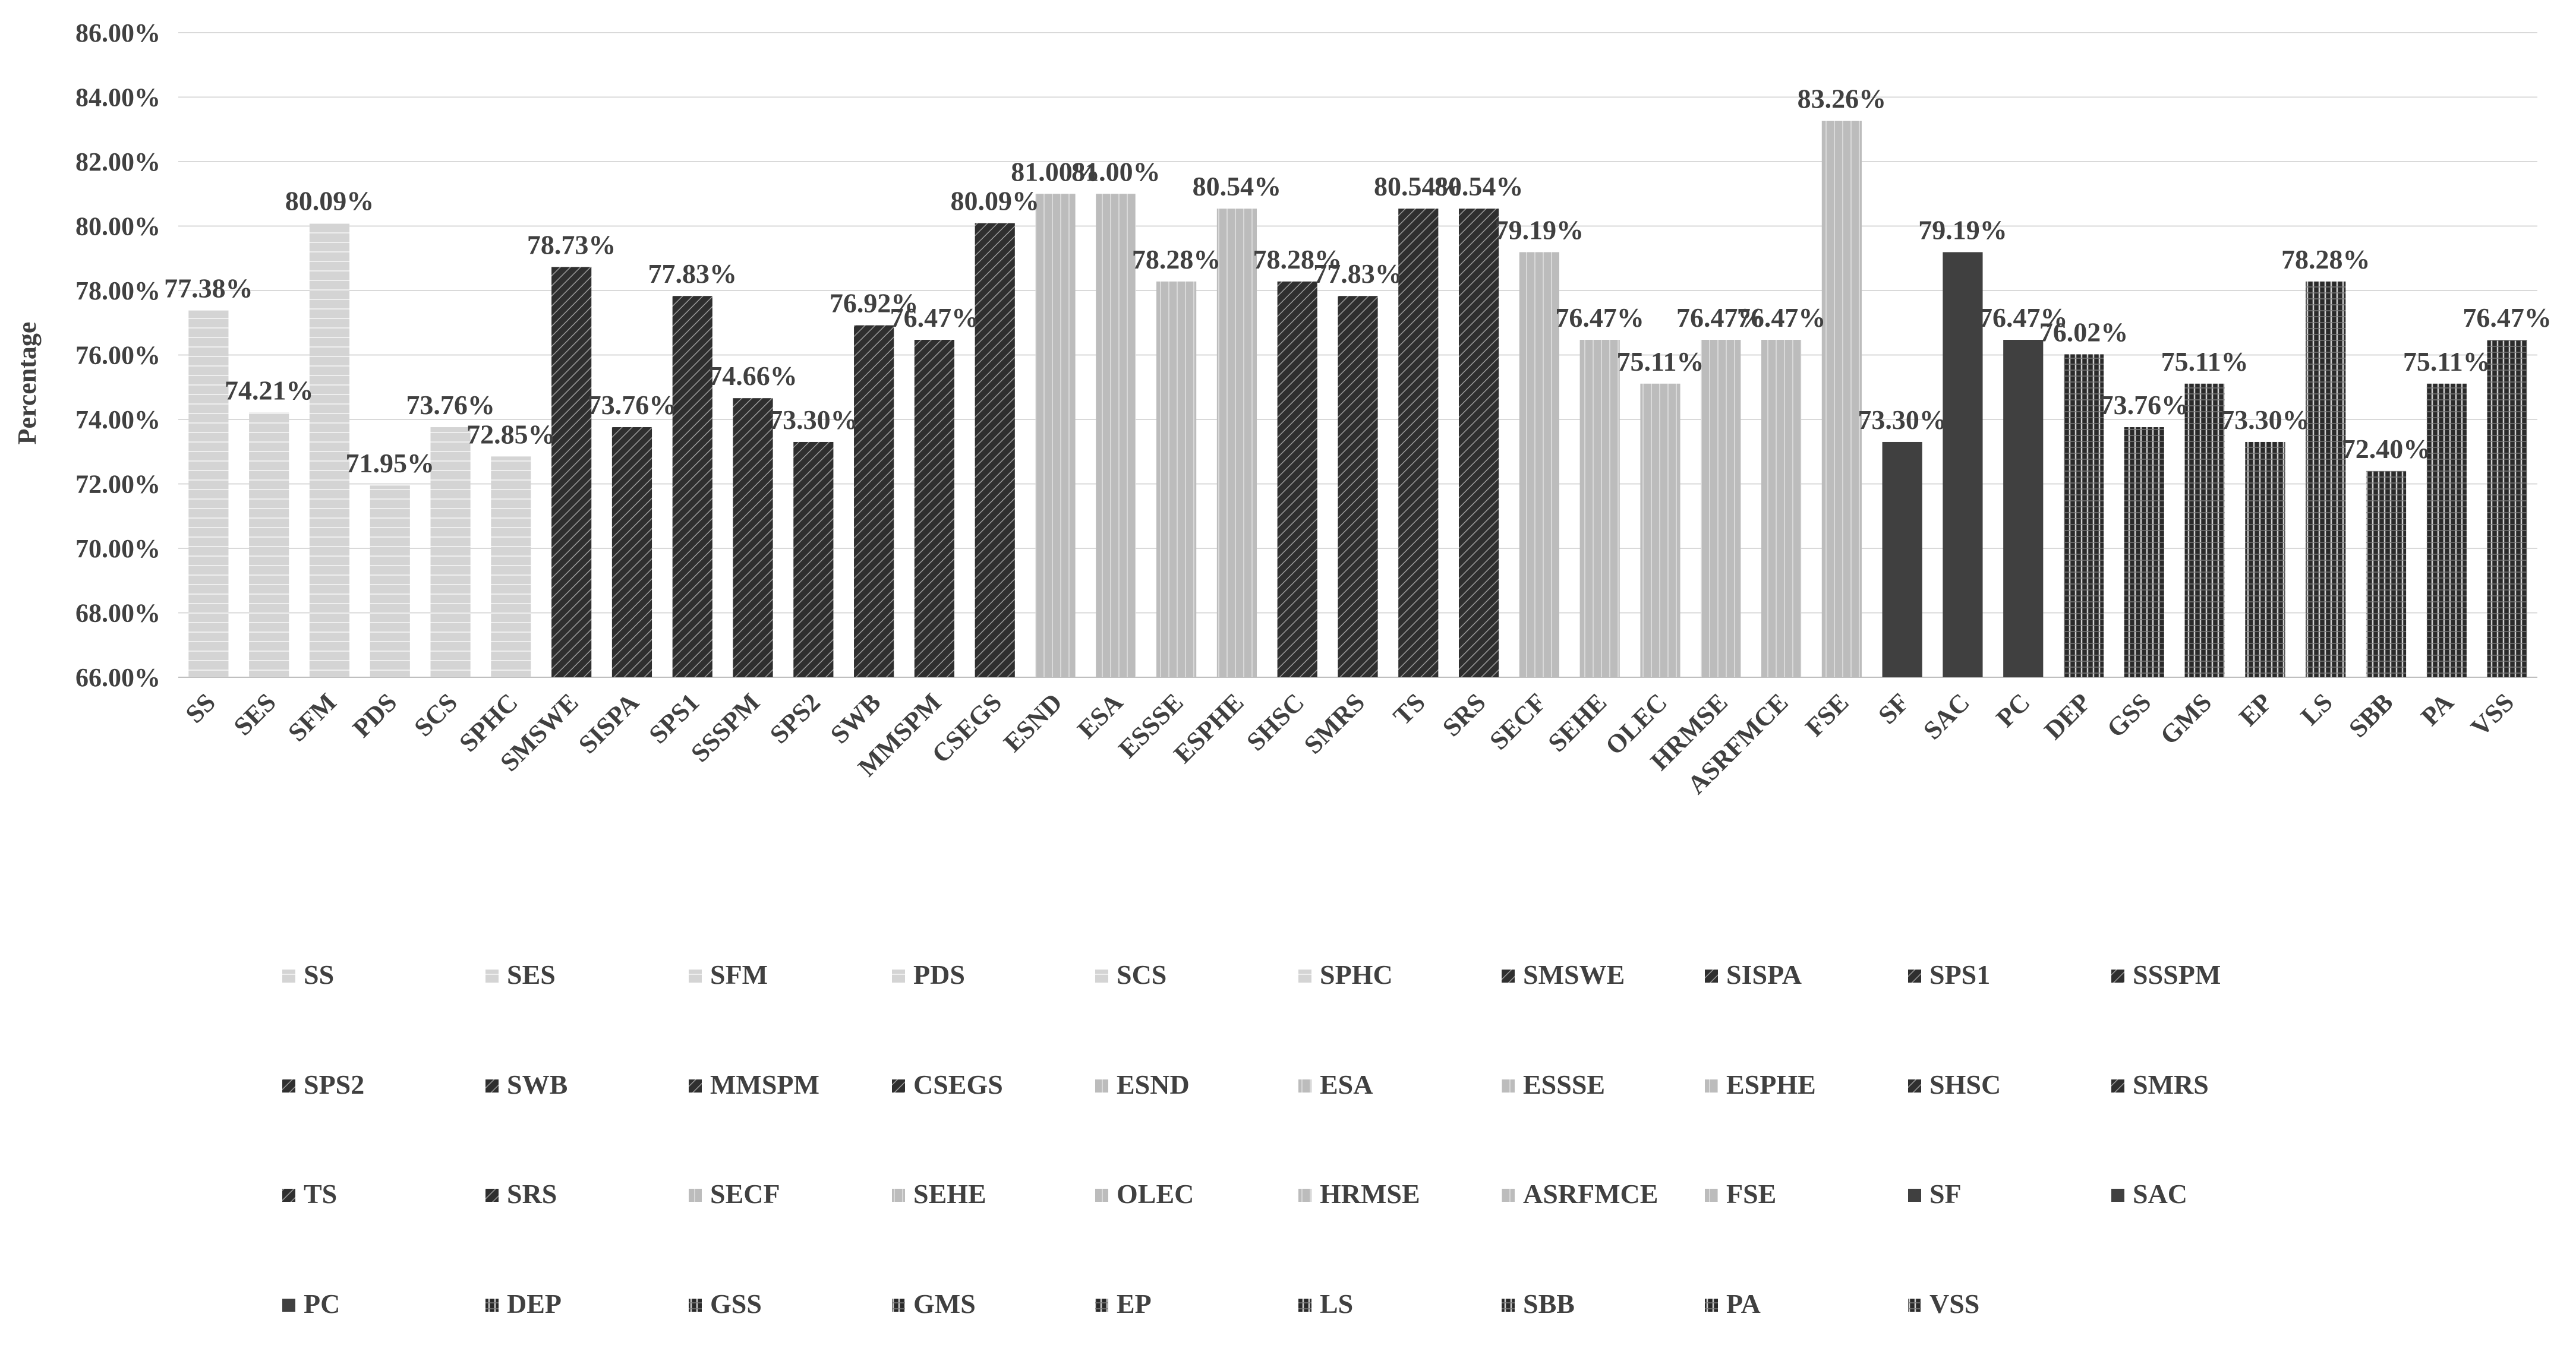  What do you see at coordinates (995, 450) in the screenshot?
I see `bar-csegs` at bounding box center [995, 450].